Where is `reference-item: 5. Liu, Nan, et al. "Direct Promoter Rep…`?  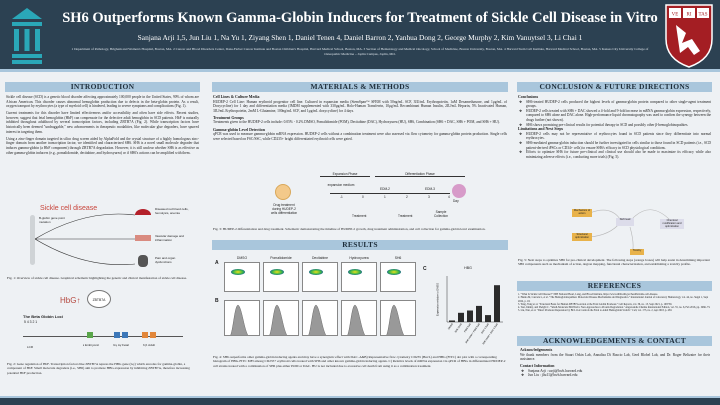
reference-item: 5. Liu, Nan, et al. "Direct Promoter Rep… is located at coordinates (595, 311).